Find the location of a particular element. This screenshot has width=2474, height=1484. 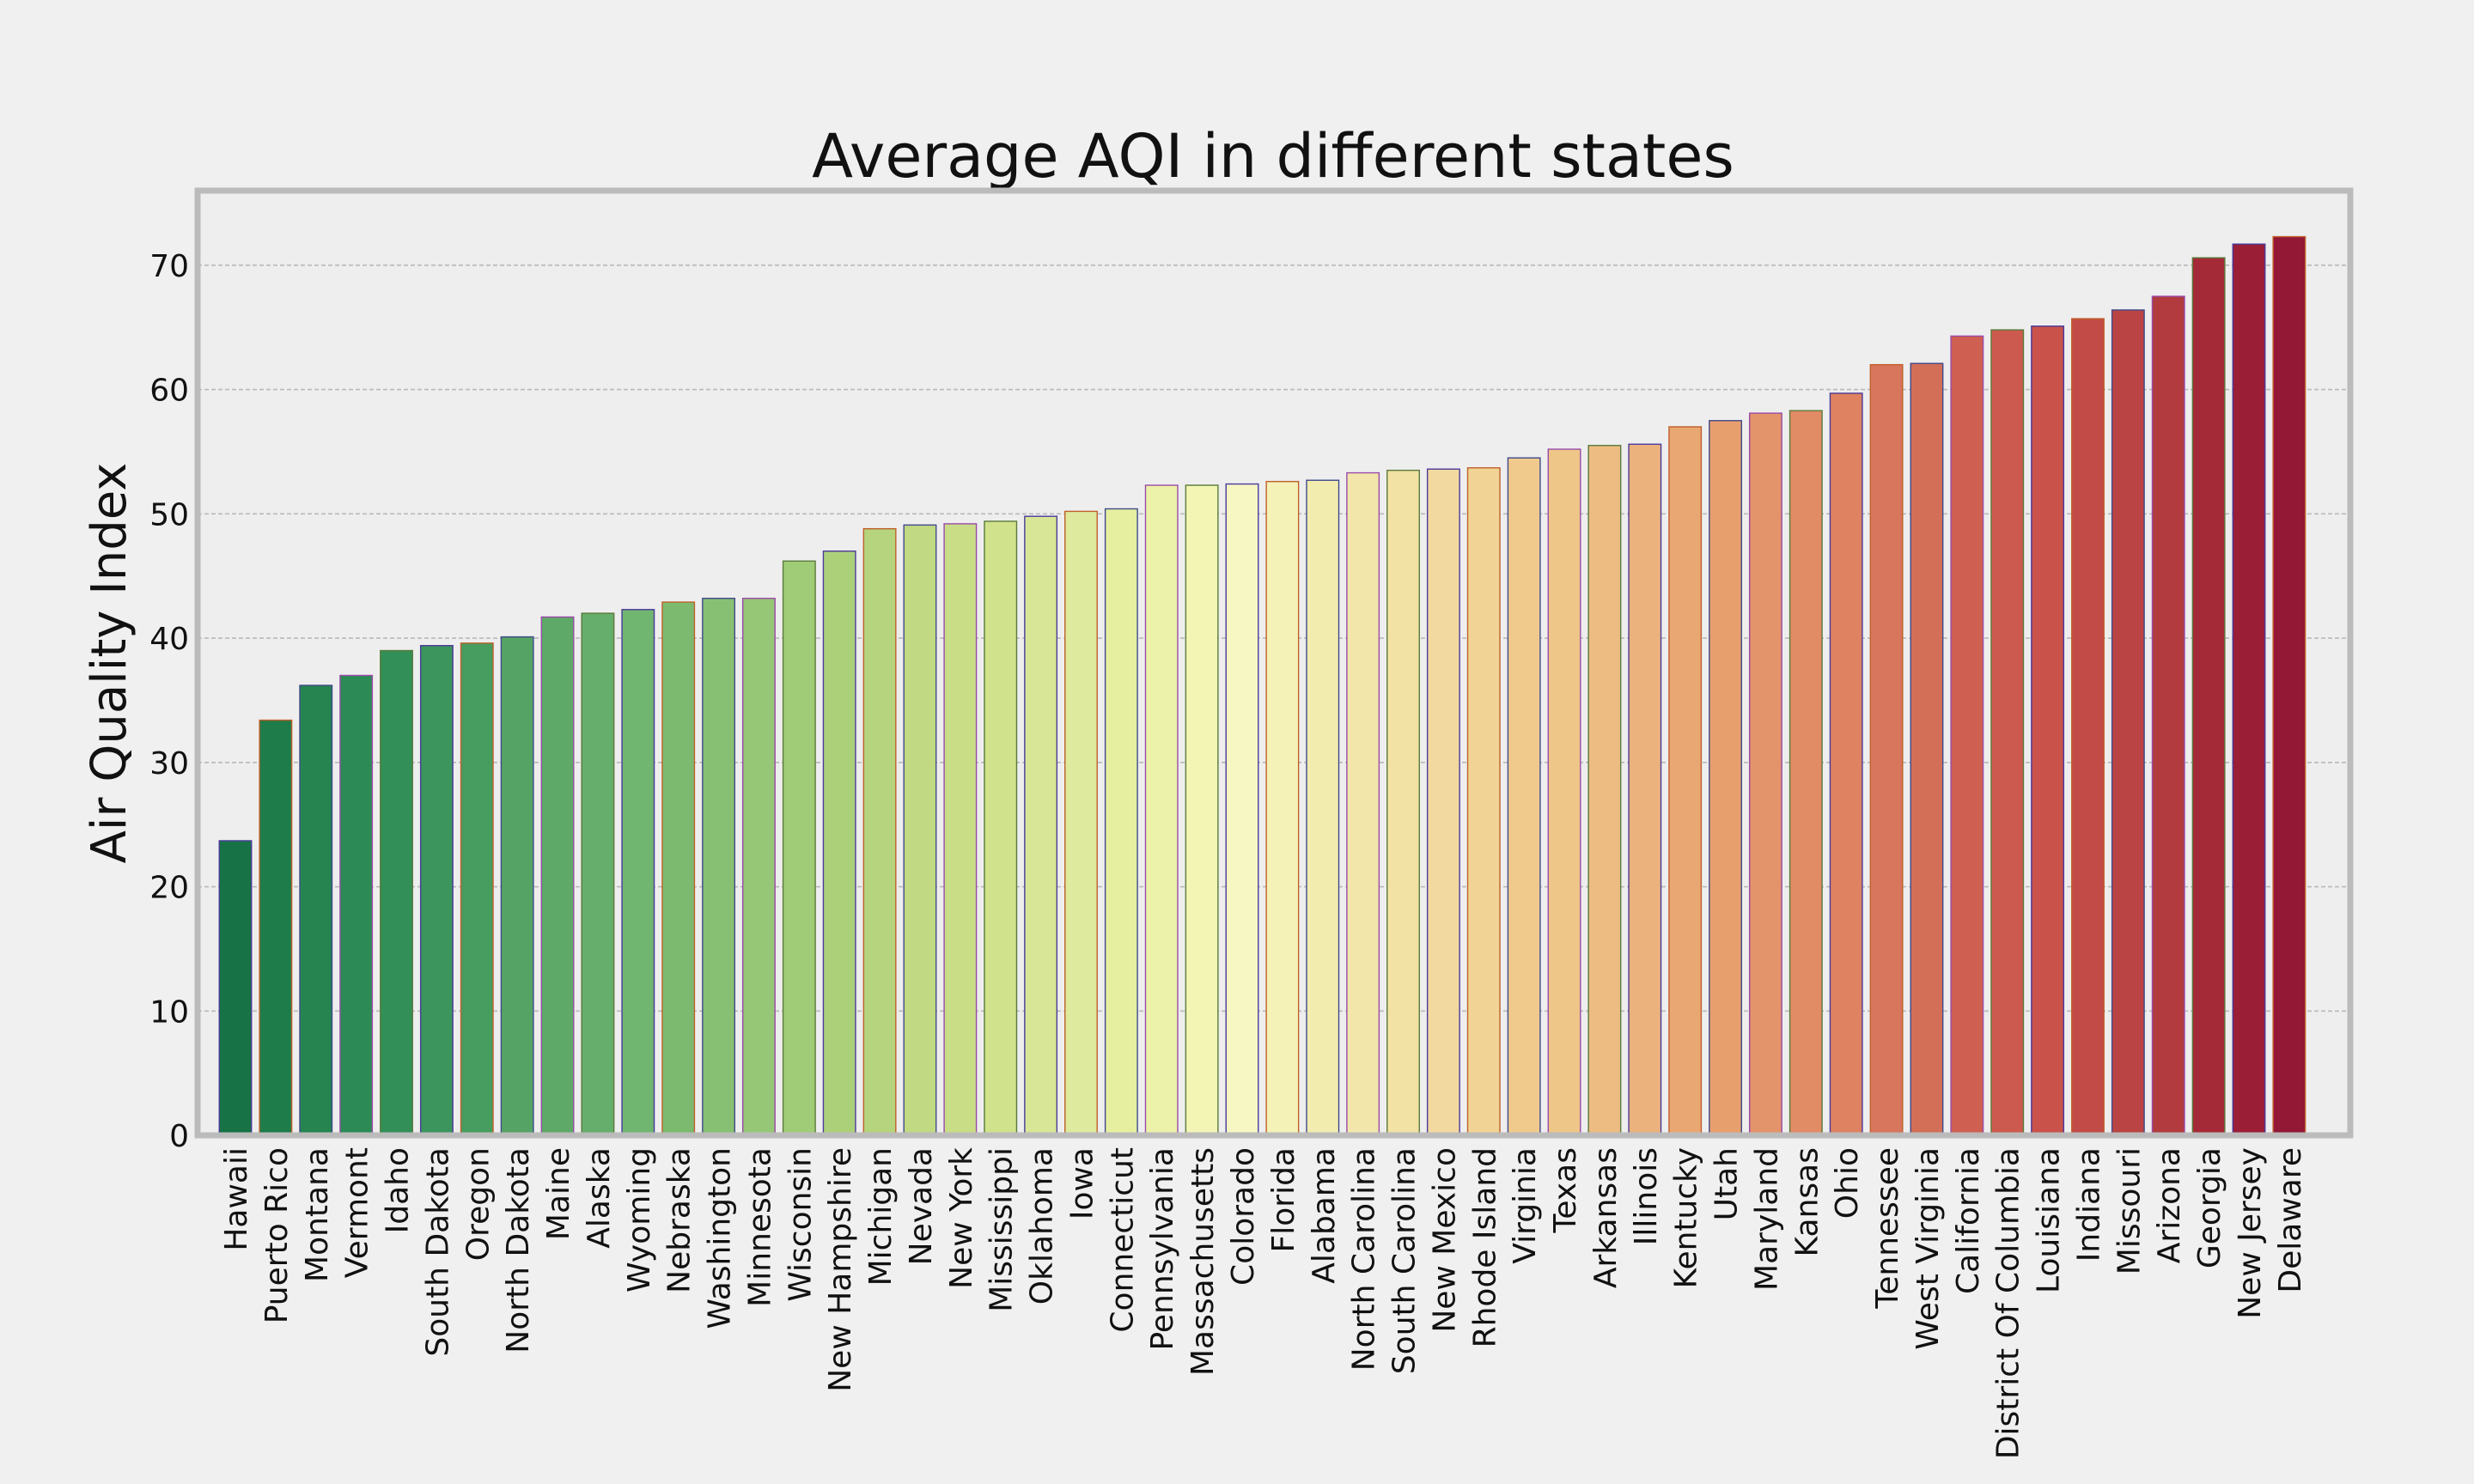

x-tick-label: District Of Columbia is located at coordinates (2008, 1303).